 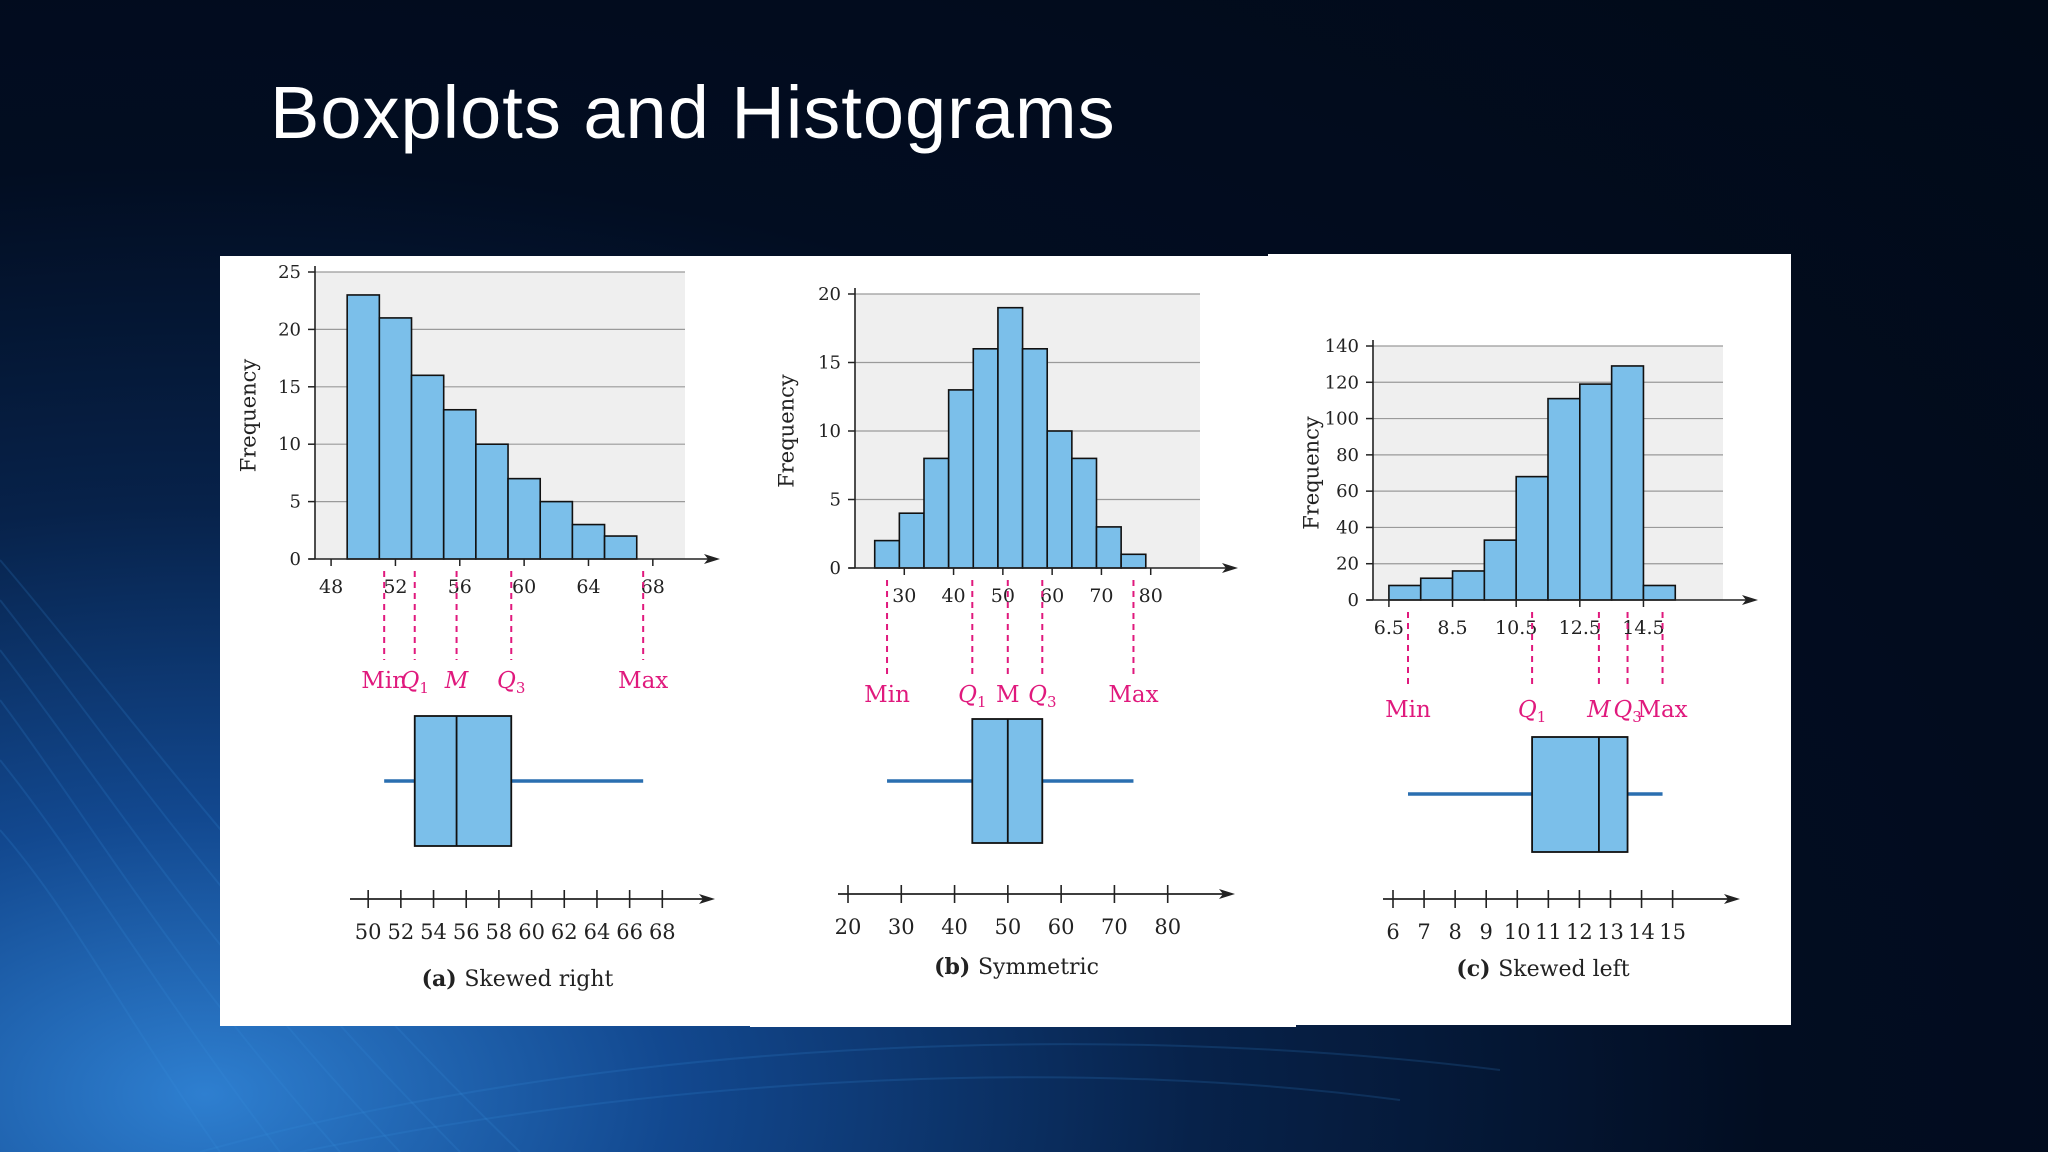 What do you see at coordinates (1672, 932) in the screenshot?
I see `box-axis-tick-label: 15` at bounding box center [1672, 932].